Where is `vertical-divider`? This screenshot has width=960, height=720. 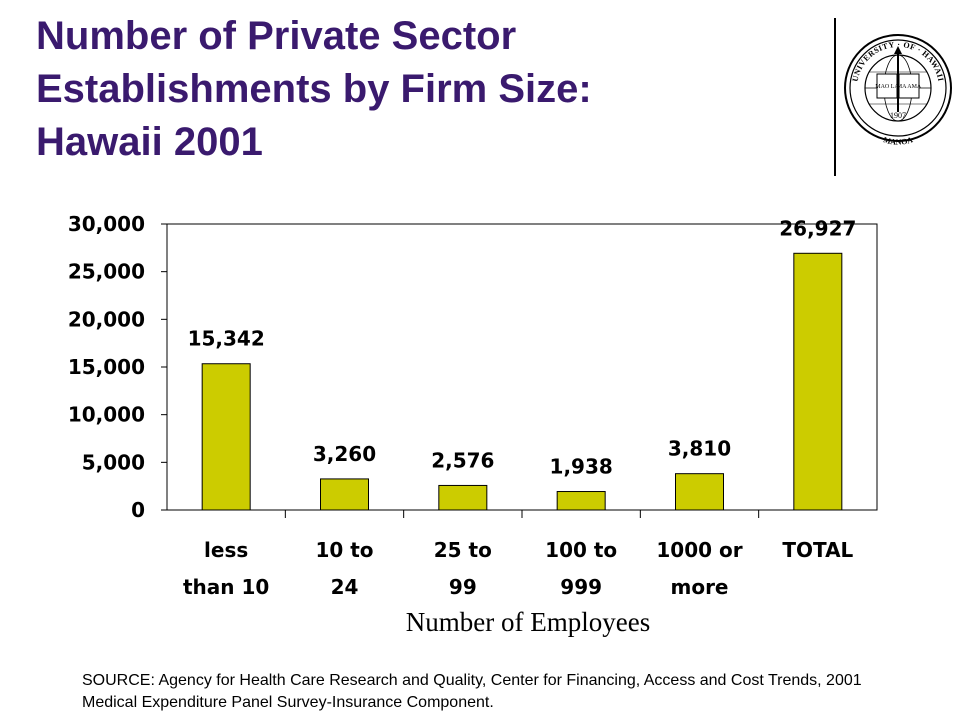 vertical-divider is located at coordinates (835, 97).